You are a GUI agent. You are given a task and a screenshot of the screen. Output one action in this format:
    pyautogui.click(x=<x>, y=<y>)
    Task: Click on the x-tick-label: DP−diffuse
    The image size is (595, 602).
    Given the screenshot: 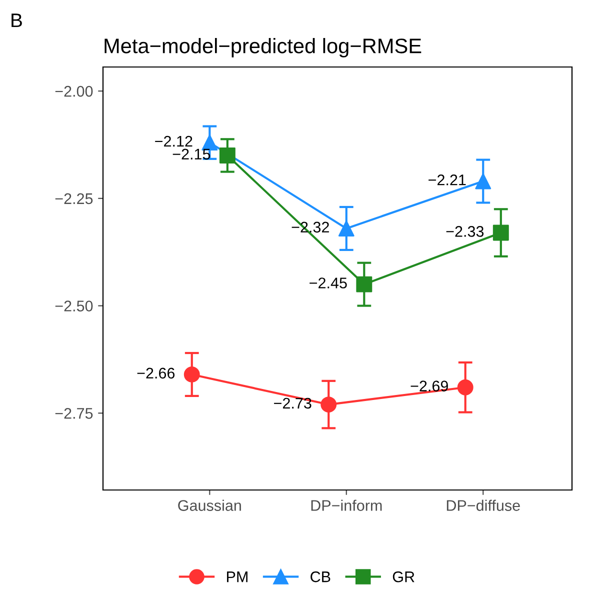 What is the action you would take?
    pyautogui.click(x=483, y=505)
    